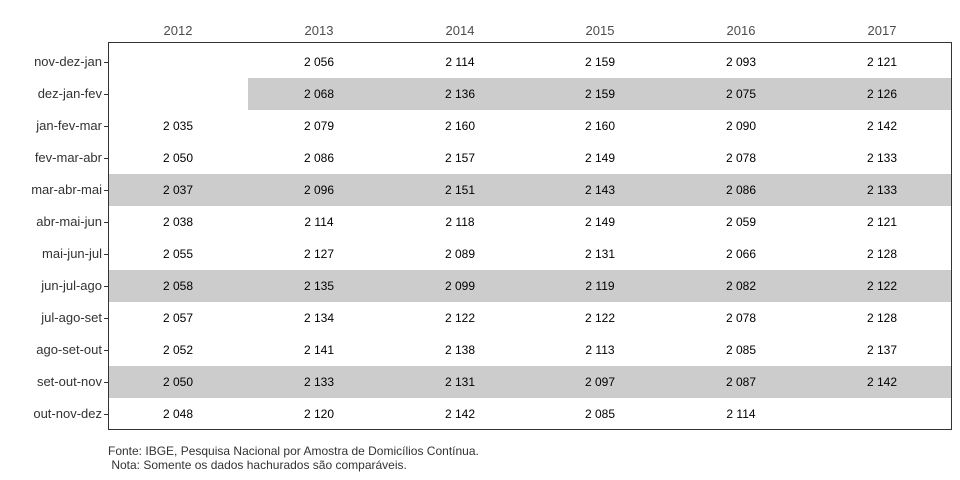  I want to click on row-label: jul-ago-set, so click(71, 317).